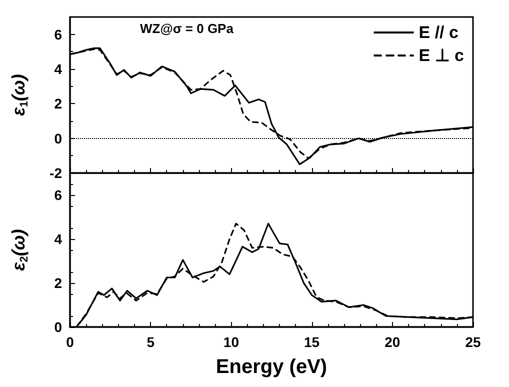 Image resolution: width=509 pixels, height=387 pixels. What do you see at coordinates (438, 32) in the screenshot?
I see `legend-label: E // c` at bounding box center [438, 32].